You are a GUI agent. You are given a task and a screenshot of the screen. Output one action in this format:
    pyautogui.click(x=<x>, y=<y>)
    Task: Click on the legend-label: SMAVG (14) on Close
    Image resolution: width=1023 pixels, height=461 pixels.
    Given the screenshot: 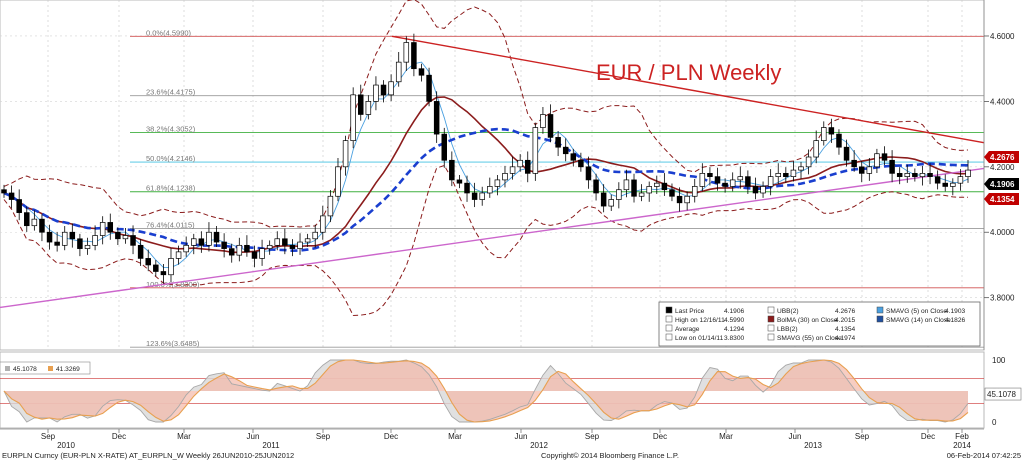 What is the action you would take?
    pyautogui.click(x=918, y=320)
    